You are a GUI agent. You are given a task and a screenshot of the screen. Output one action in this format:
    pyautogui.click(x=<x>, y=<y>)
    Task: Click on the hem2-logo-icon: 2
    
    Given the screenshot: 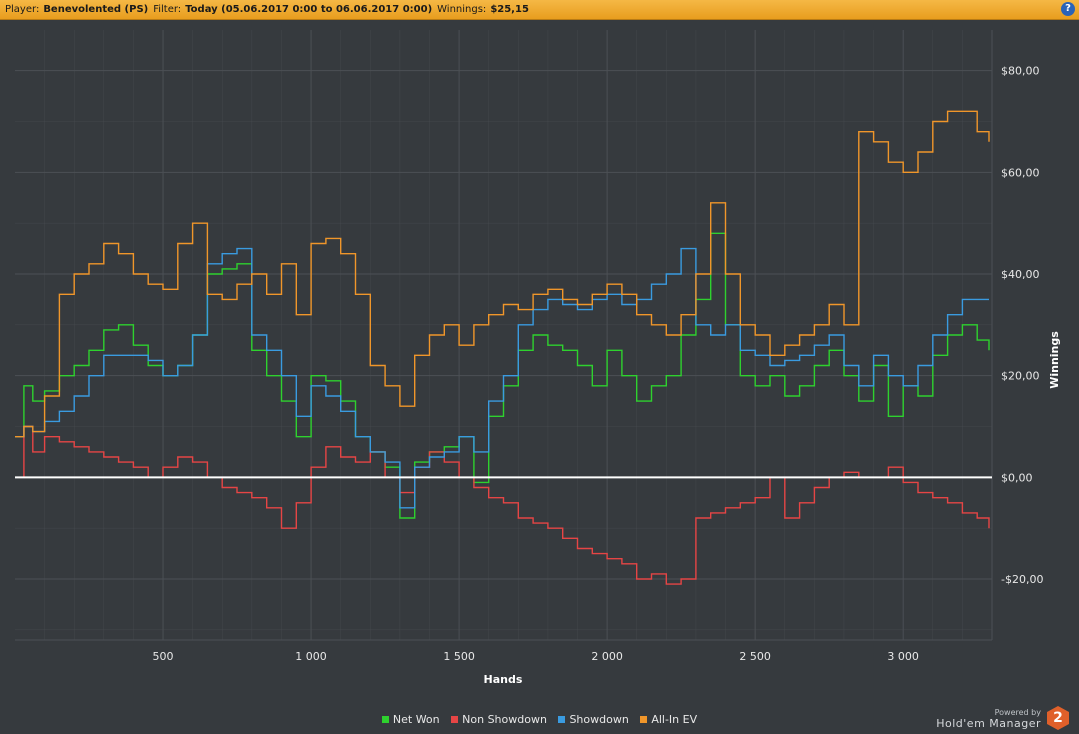 What is the action you would take?
    pyautogui.click(x=1058, y=718)
    